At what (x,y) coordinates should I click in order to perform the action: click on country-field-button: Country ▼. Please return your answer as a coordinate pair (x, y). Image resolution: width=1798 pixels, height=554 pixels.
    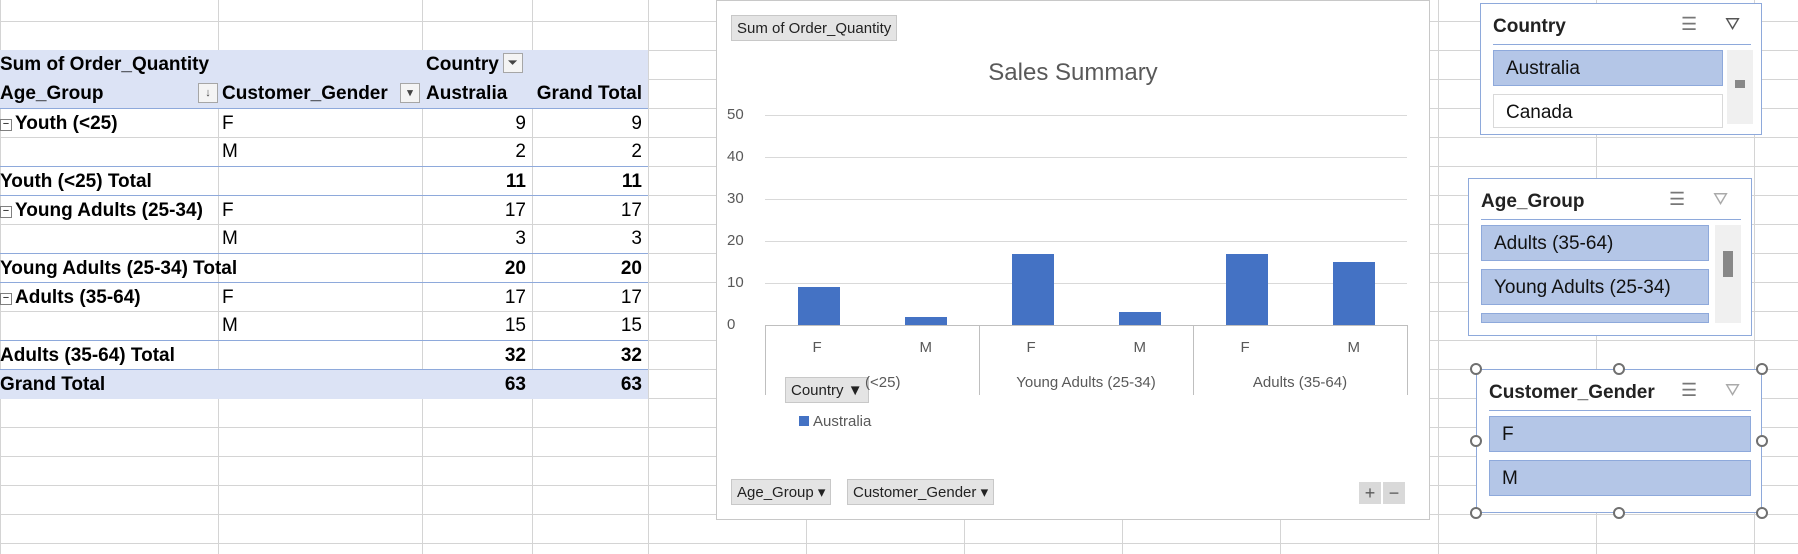
    Looking at the image, I should click on (827, 390).